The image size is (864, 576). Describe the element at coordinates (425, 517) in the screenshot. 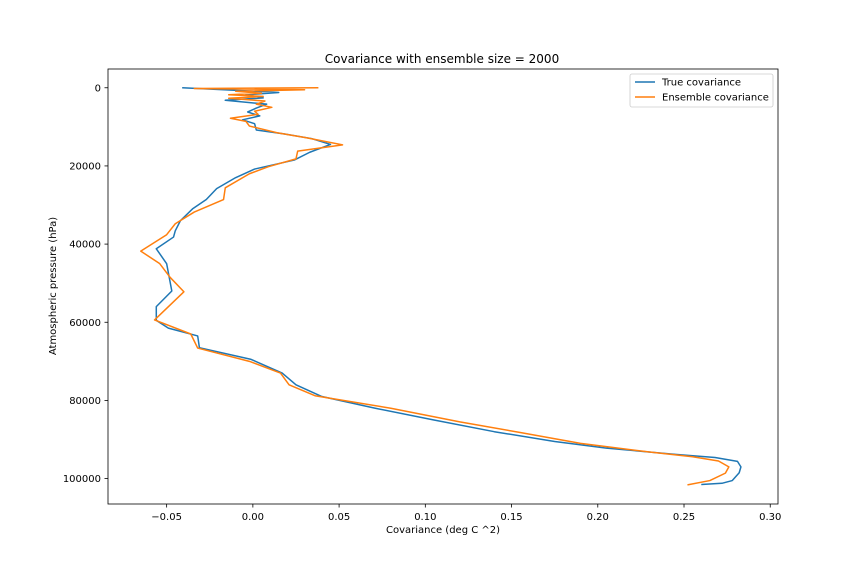

I see `x-tick-label: 0.10` at that location.